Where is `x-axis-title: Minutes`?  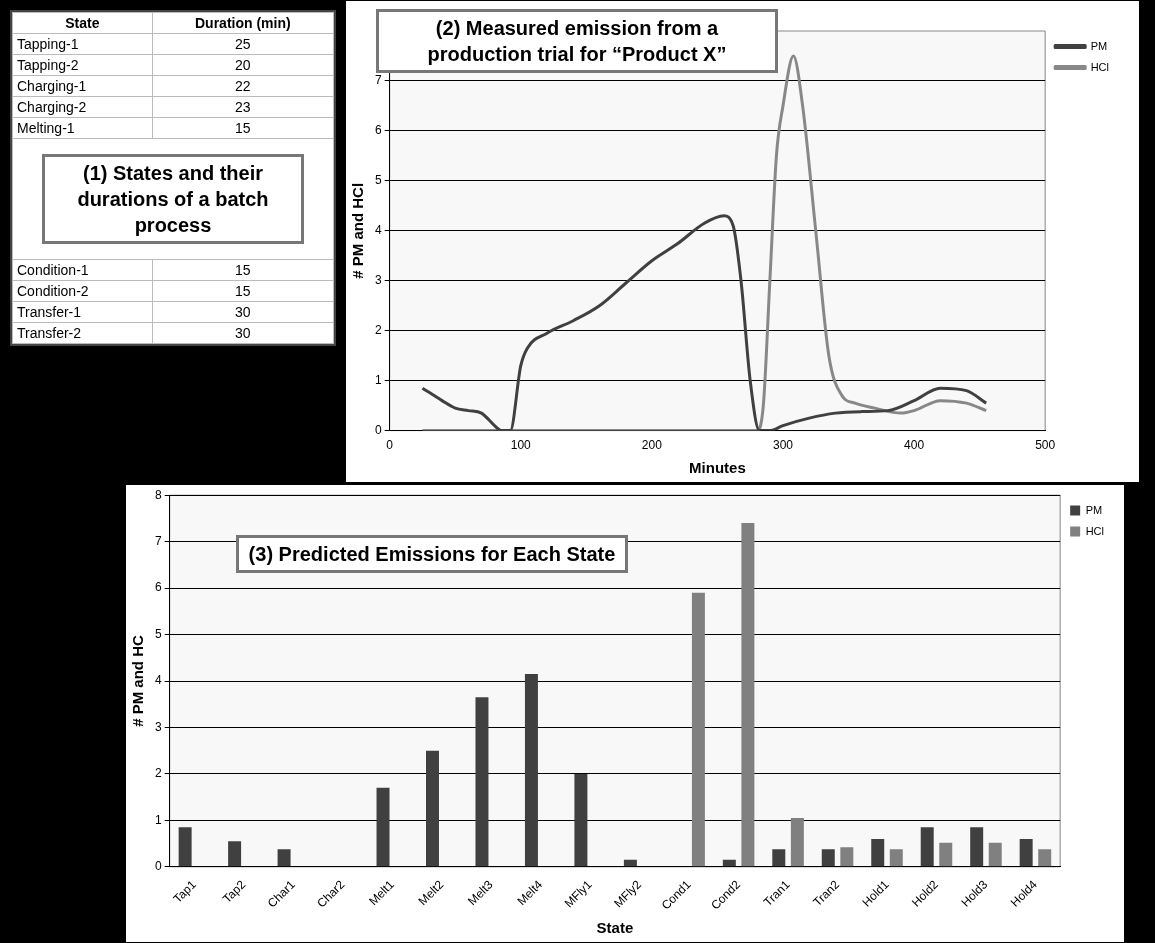 x-axis-title: Minutes is located at coordinates (717, 468).